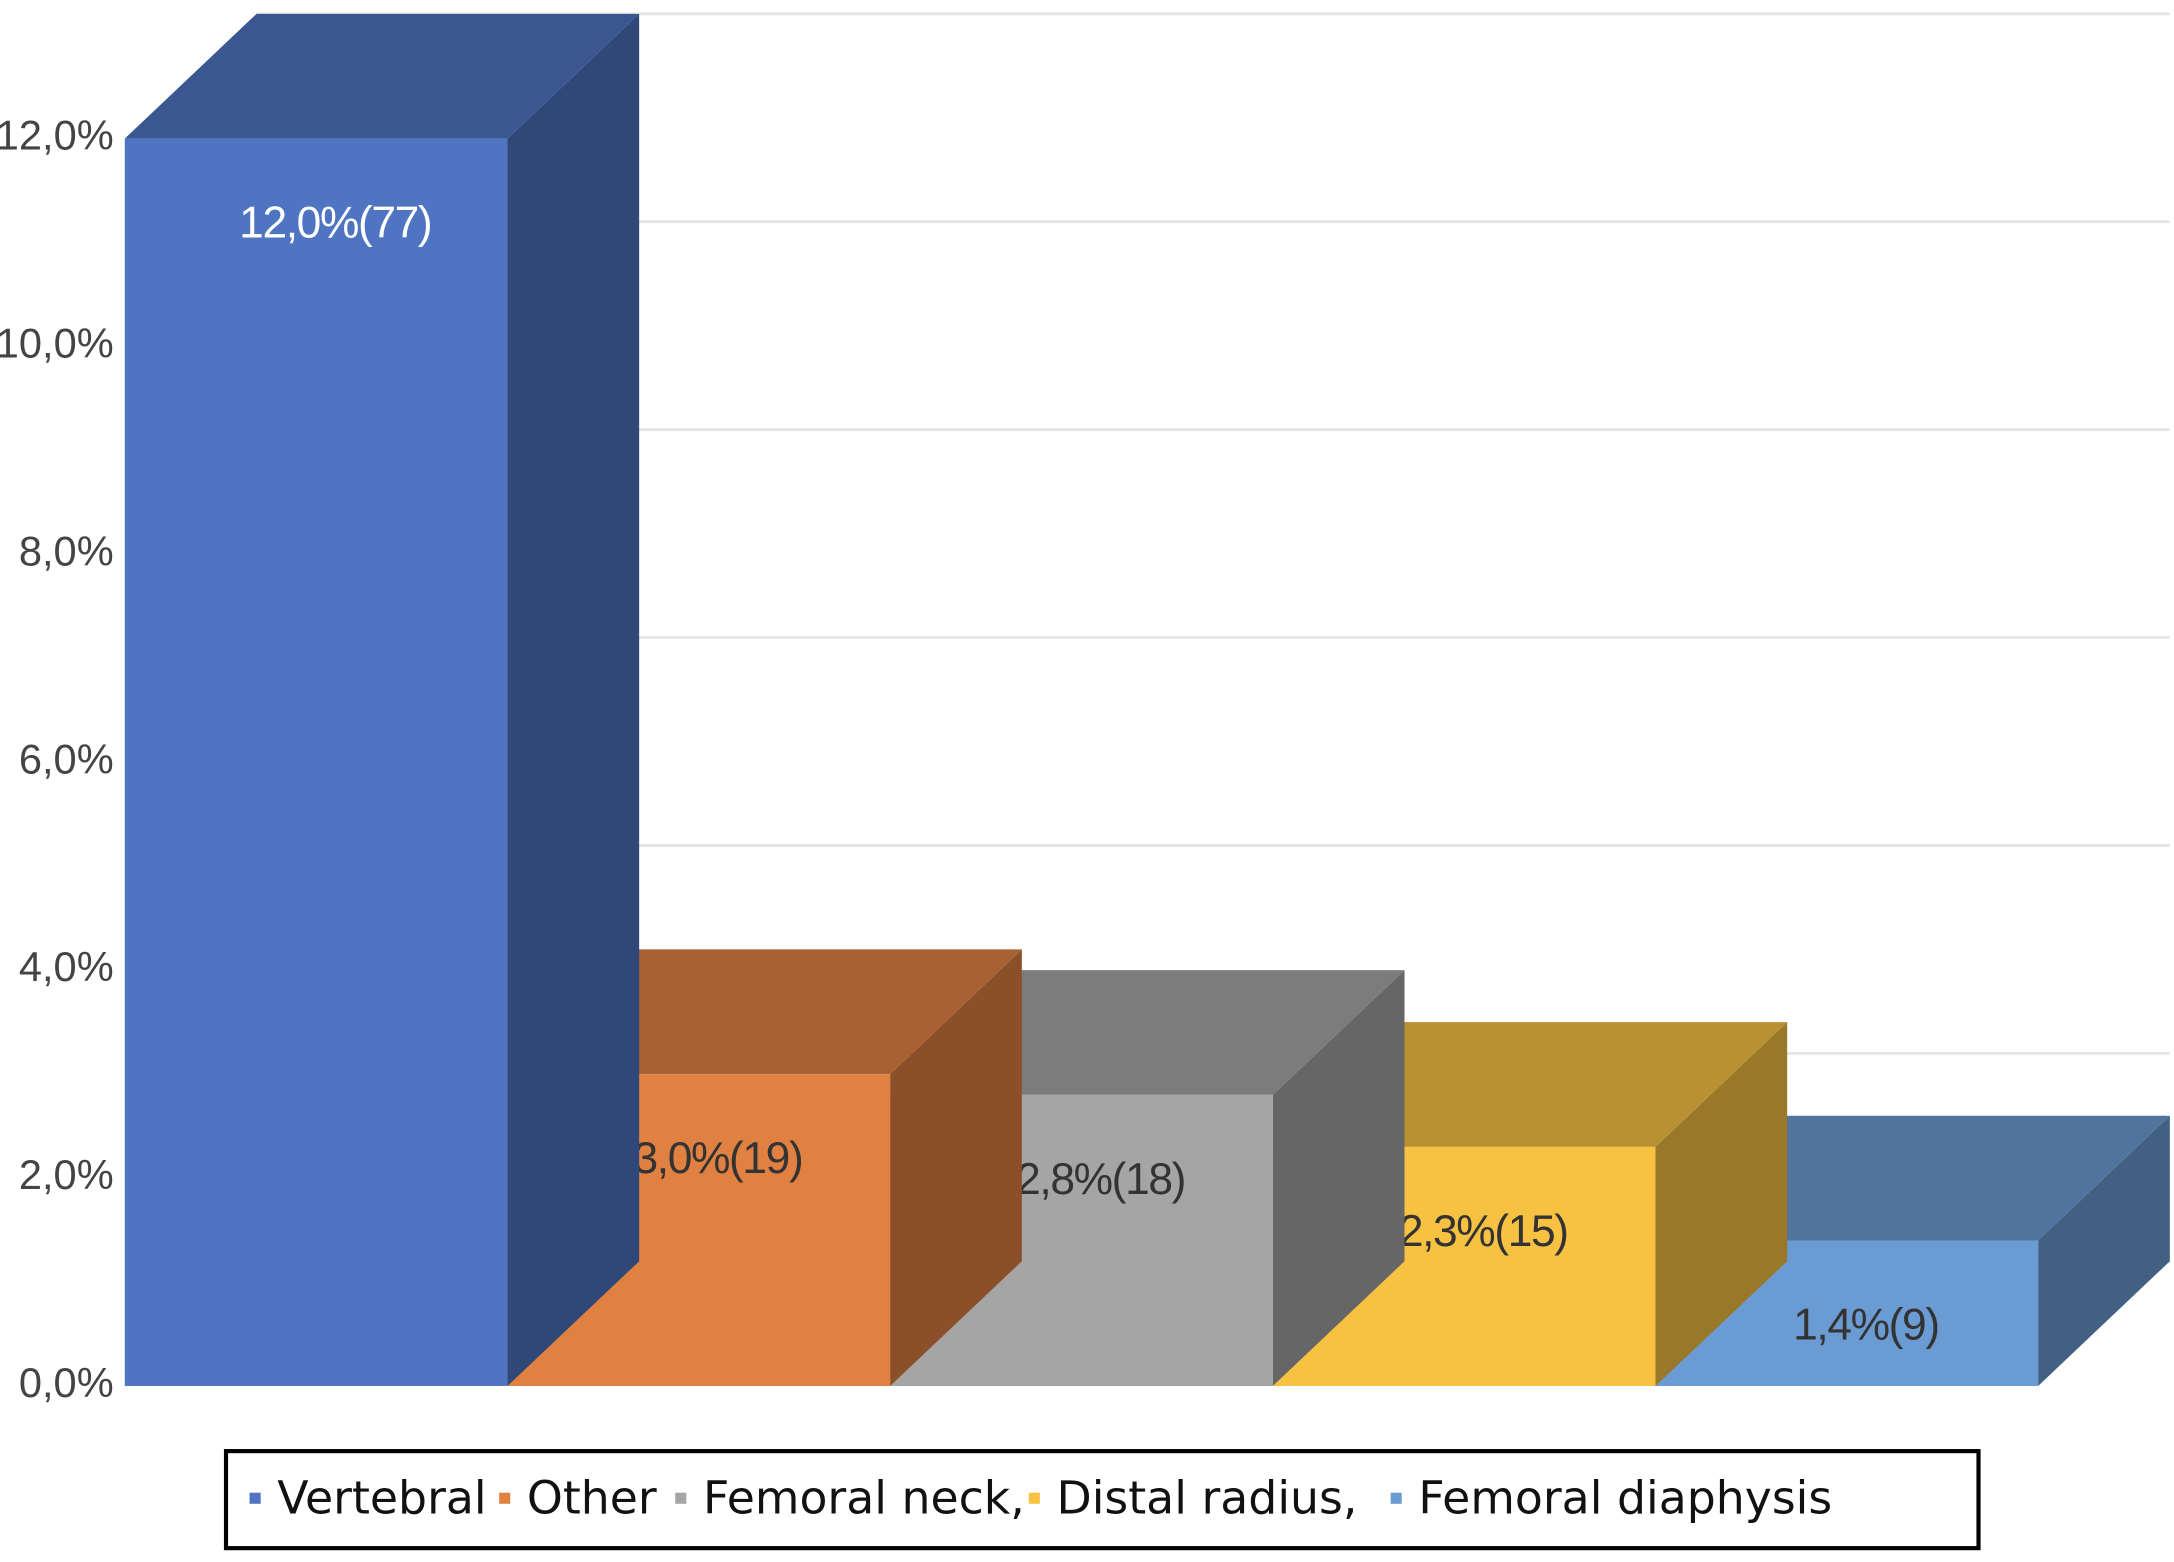 Image resolution: width=2174 pixels, height=1562 pixels. Describe the element at coordinates (66, 1174) in the screenshot. I see `y-tick-label: 2,0%` at that location.